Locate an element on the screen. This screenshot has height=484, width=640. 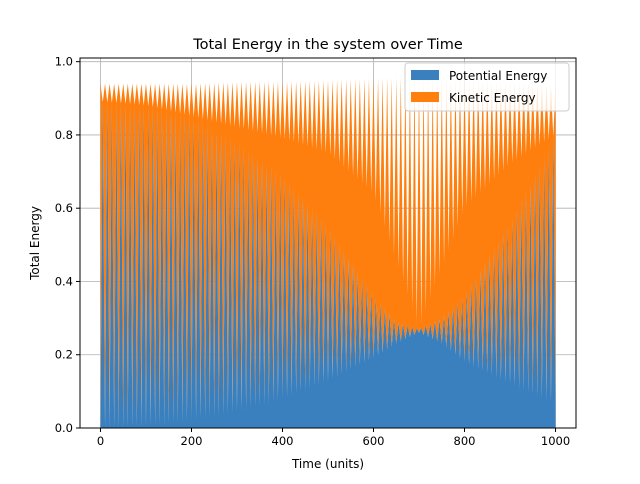
y-axis-label: Total Energy is located at coordinates (35, 243).